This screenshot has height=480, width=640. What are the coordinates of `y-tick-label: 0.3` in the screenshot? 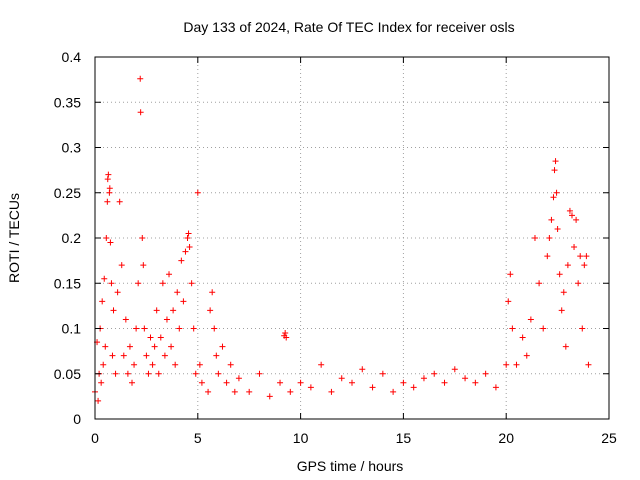 It's located at (72, 148).